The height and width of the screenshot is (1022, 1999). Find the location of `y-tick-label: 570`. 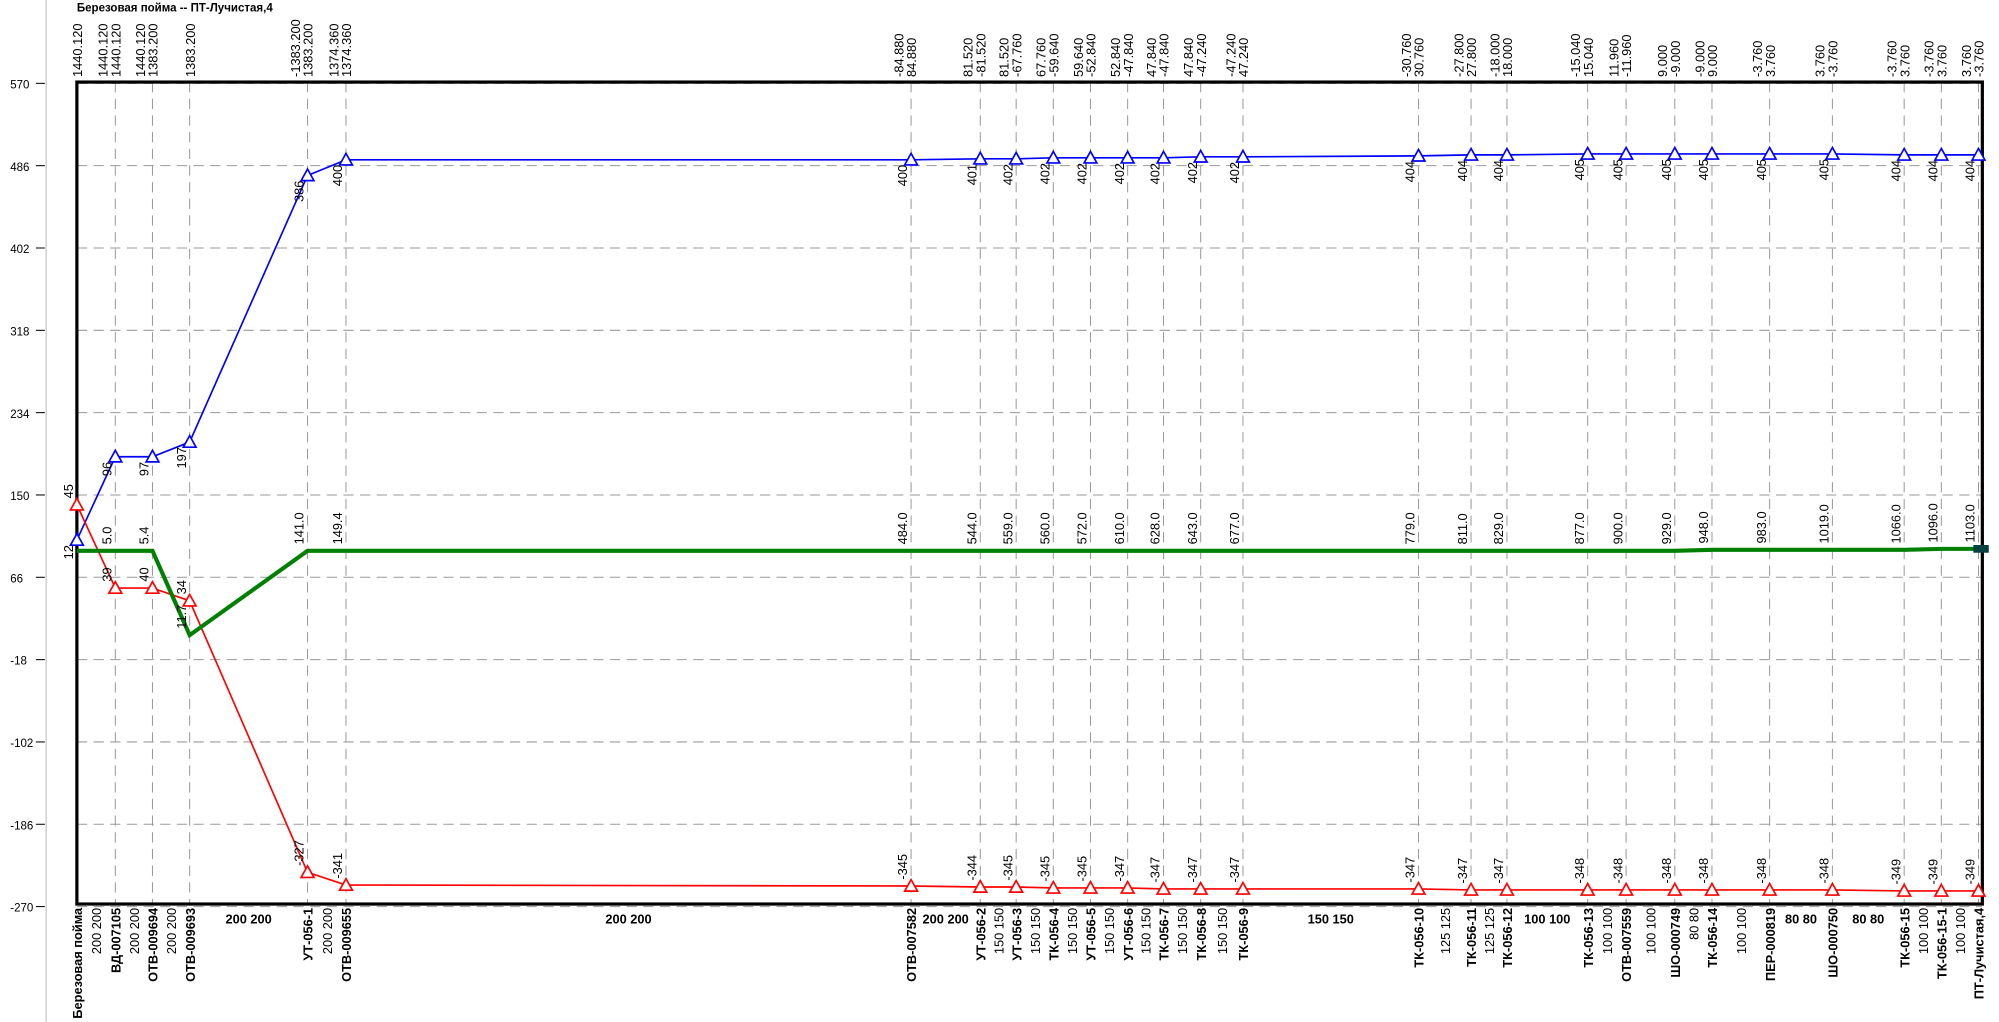

y-tick-label: 570 is located at coordinates (19, 85).